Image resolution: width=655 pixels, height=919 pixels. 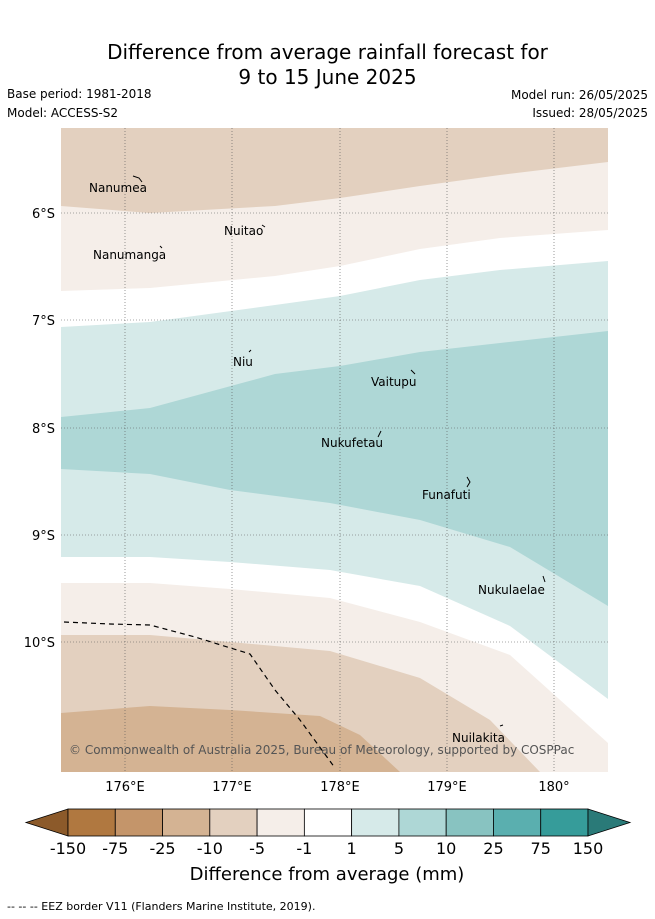 I want to click on label-nukufetau: Nukufetau, so click(x=352, y=443).